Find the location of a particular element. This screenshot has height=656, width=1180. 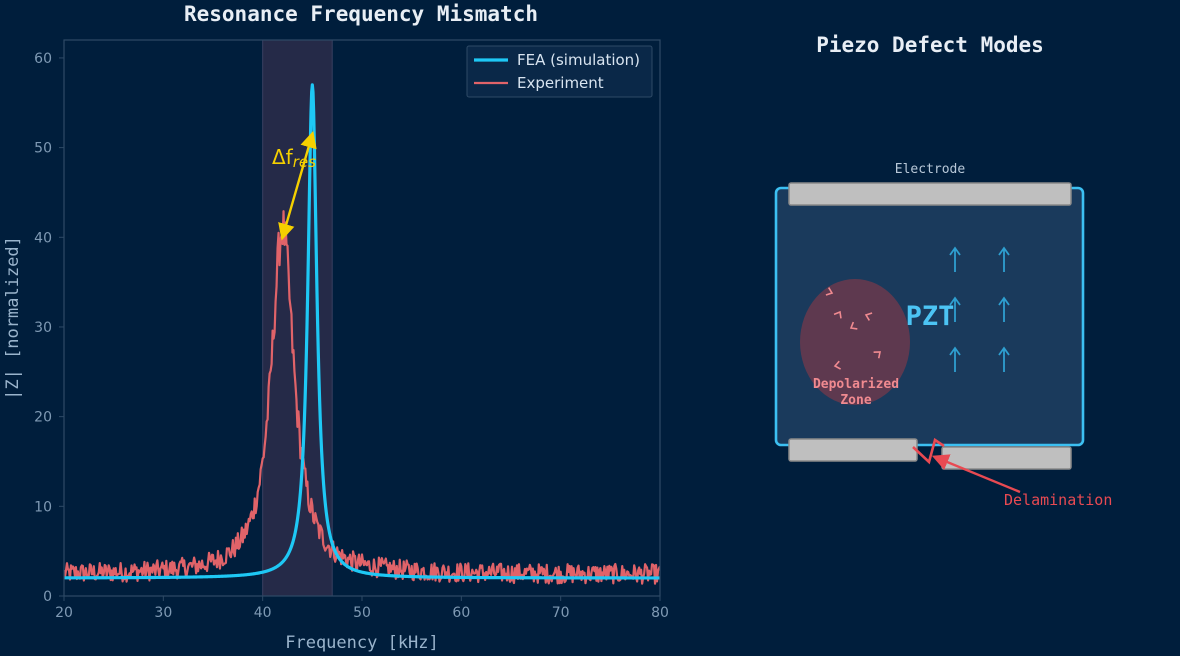

x-tick-label: 60 is located at coordinates (461, 613).